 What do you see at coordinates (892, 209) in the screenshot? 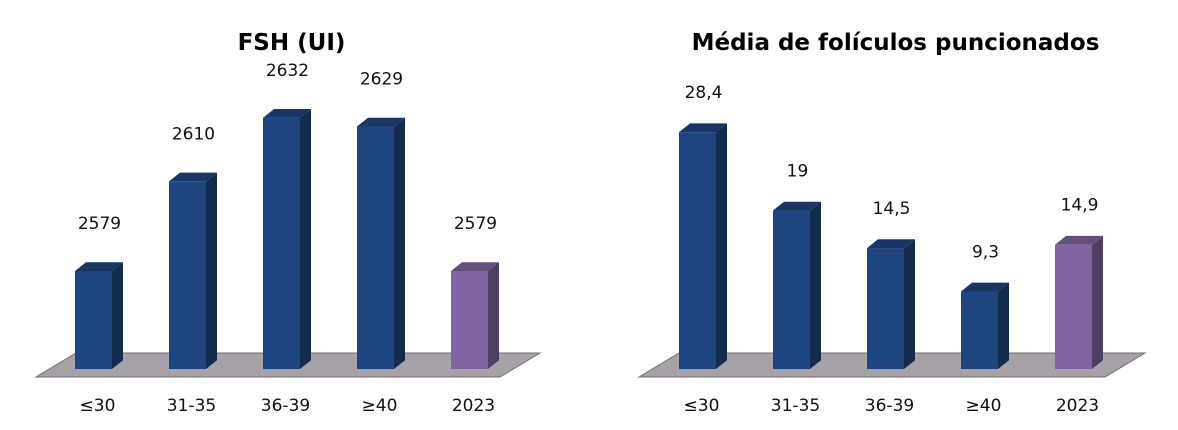
I see `data-label: 14,5` at bounding box center [892, 209].